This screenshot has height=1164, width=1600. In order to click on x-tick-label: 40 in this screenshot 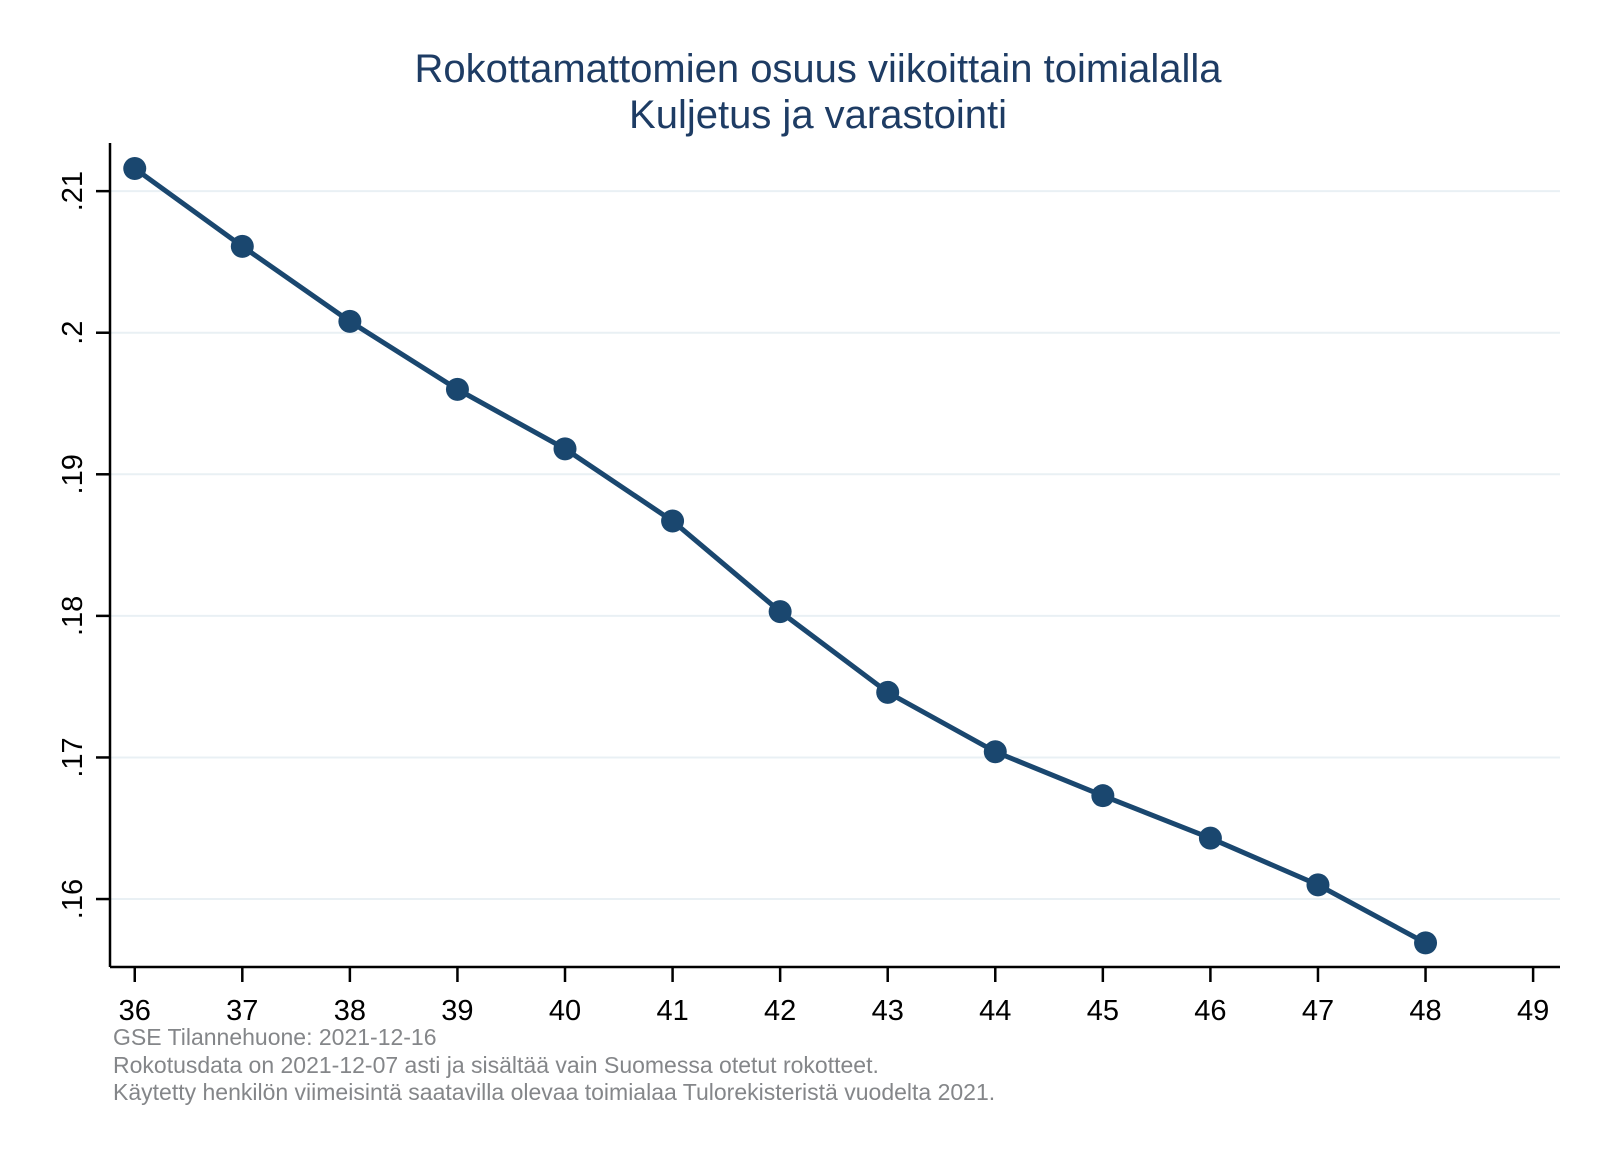, I will do `click(565, 1011)`.